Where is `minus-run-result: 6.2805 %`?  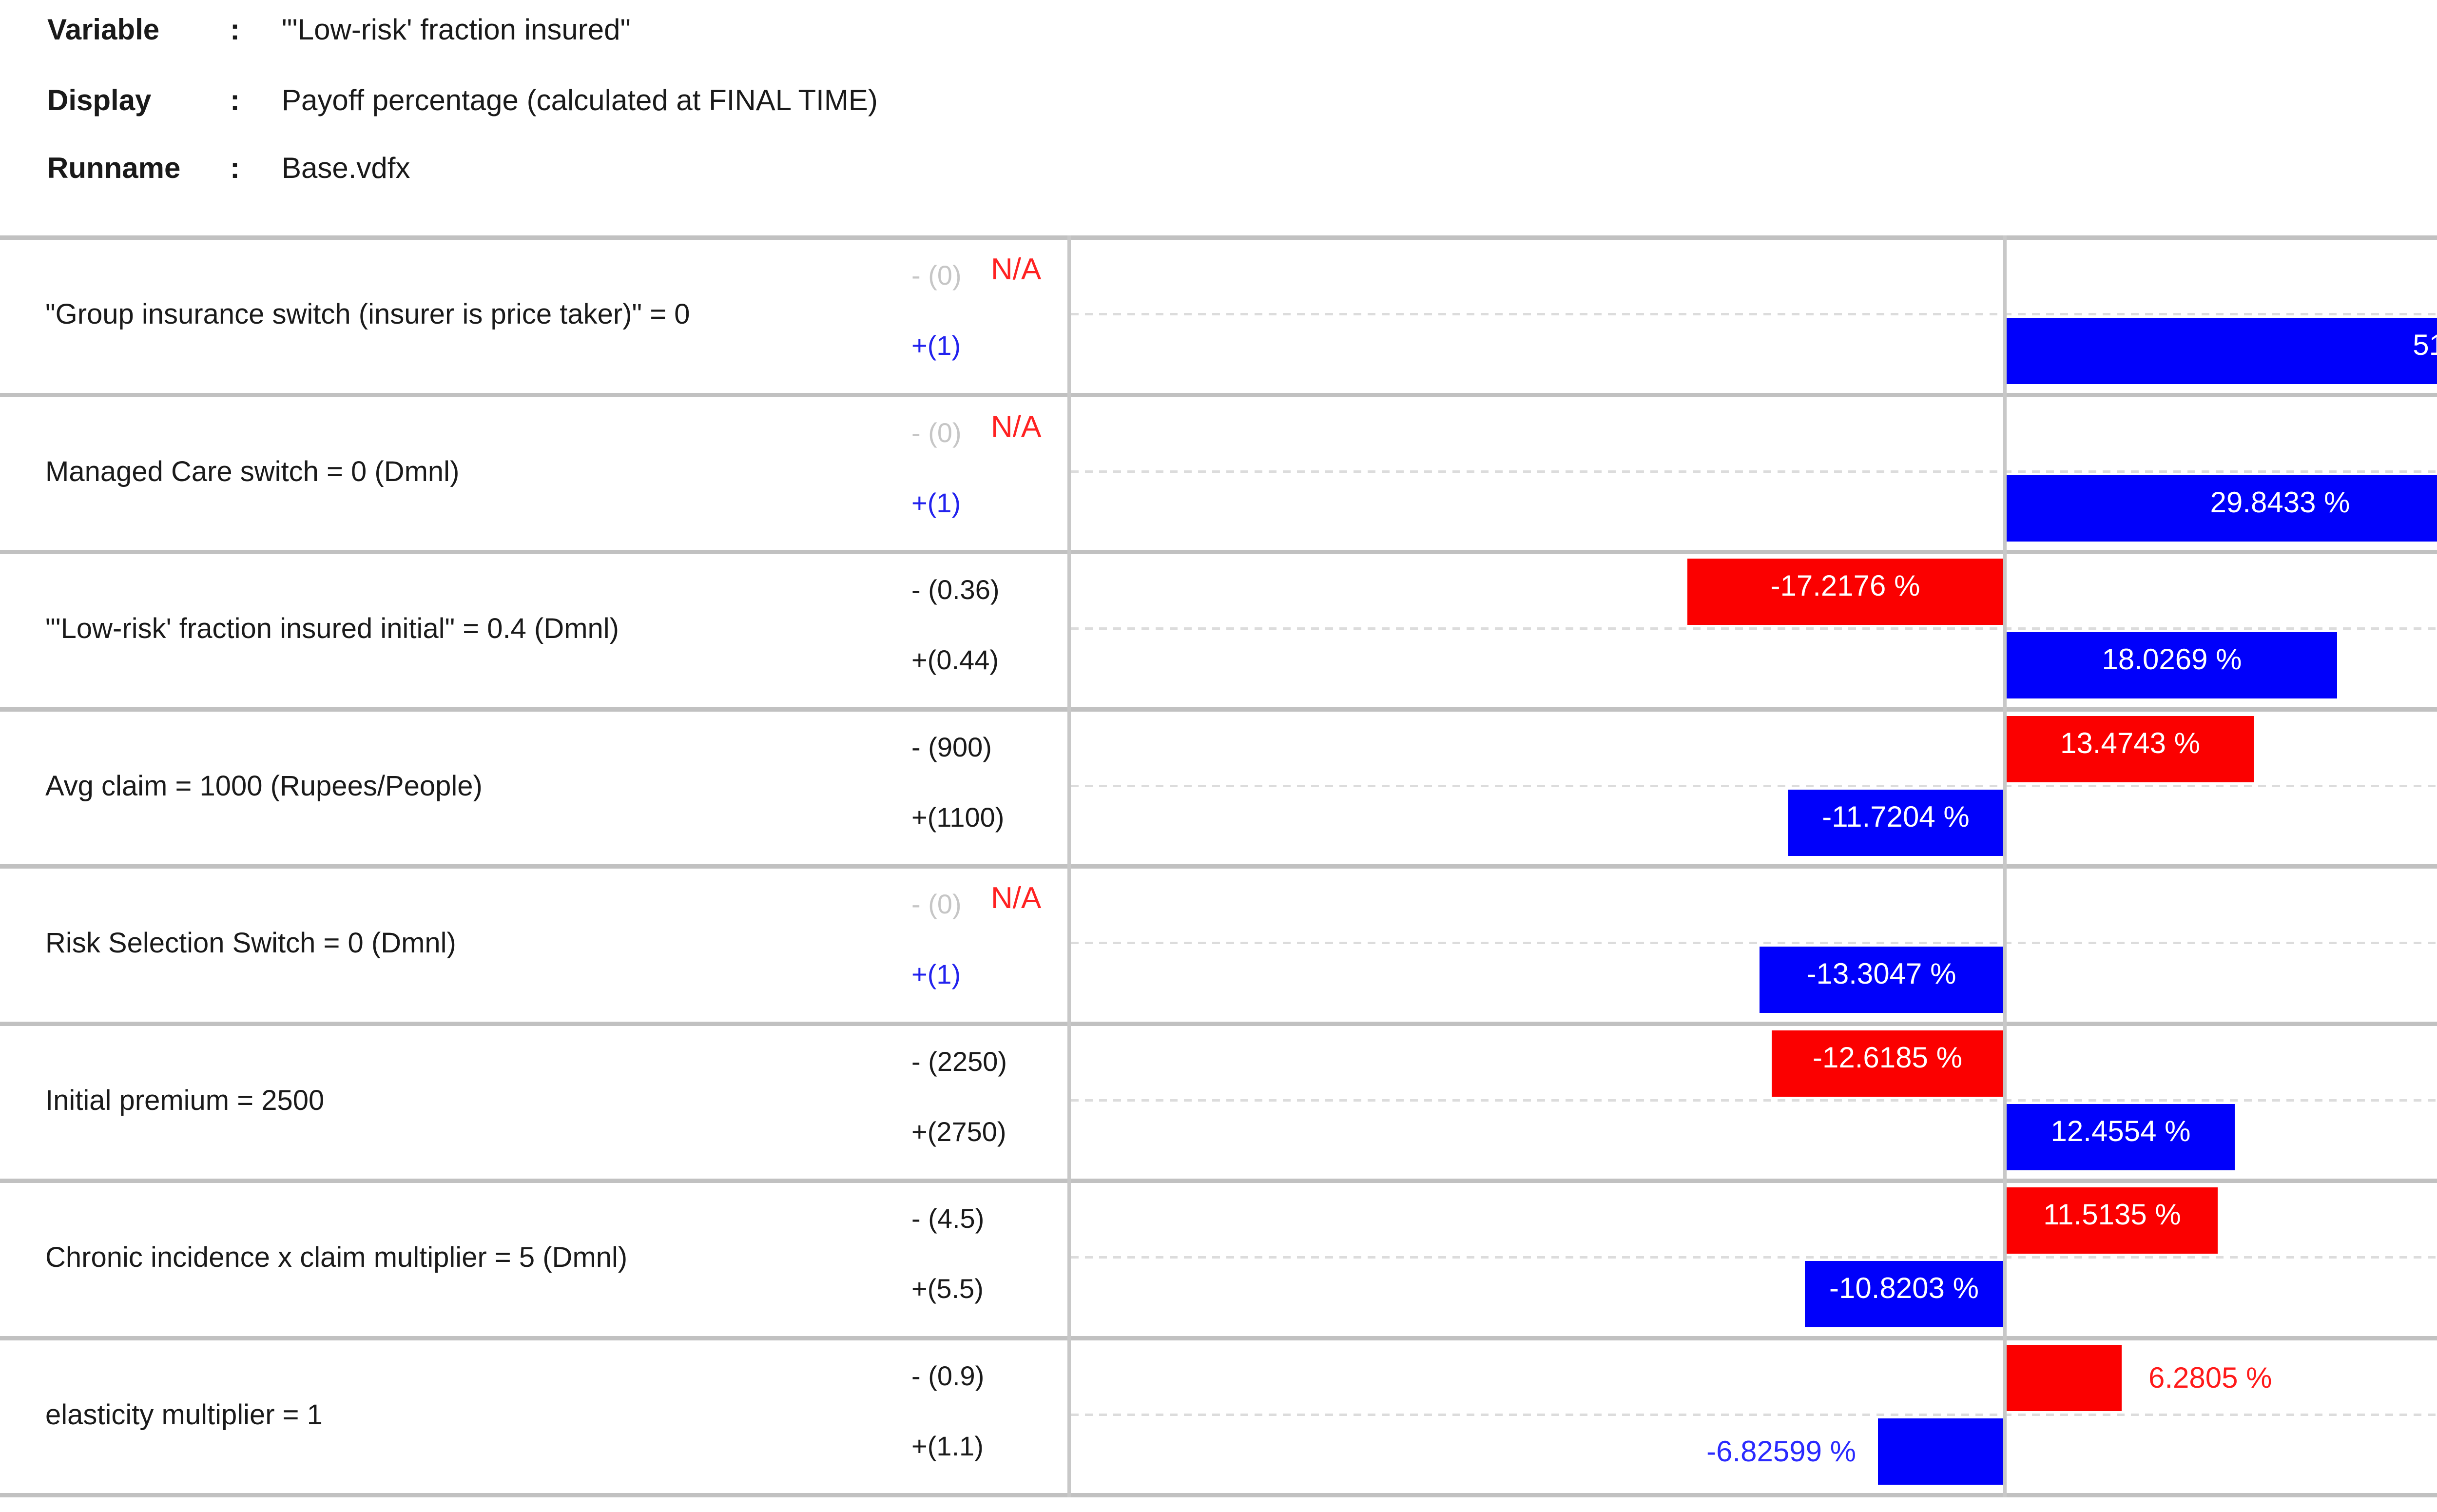 minus-run-result: 6.2805 % is located at coordinates (1754, 1378).